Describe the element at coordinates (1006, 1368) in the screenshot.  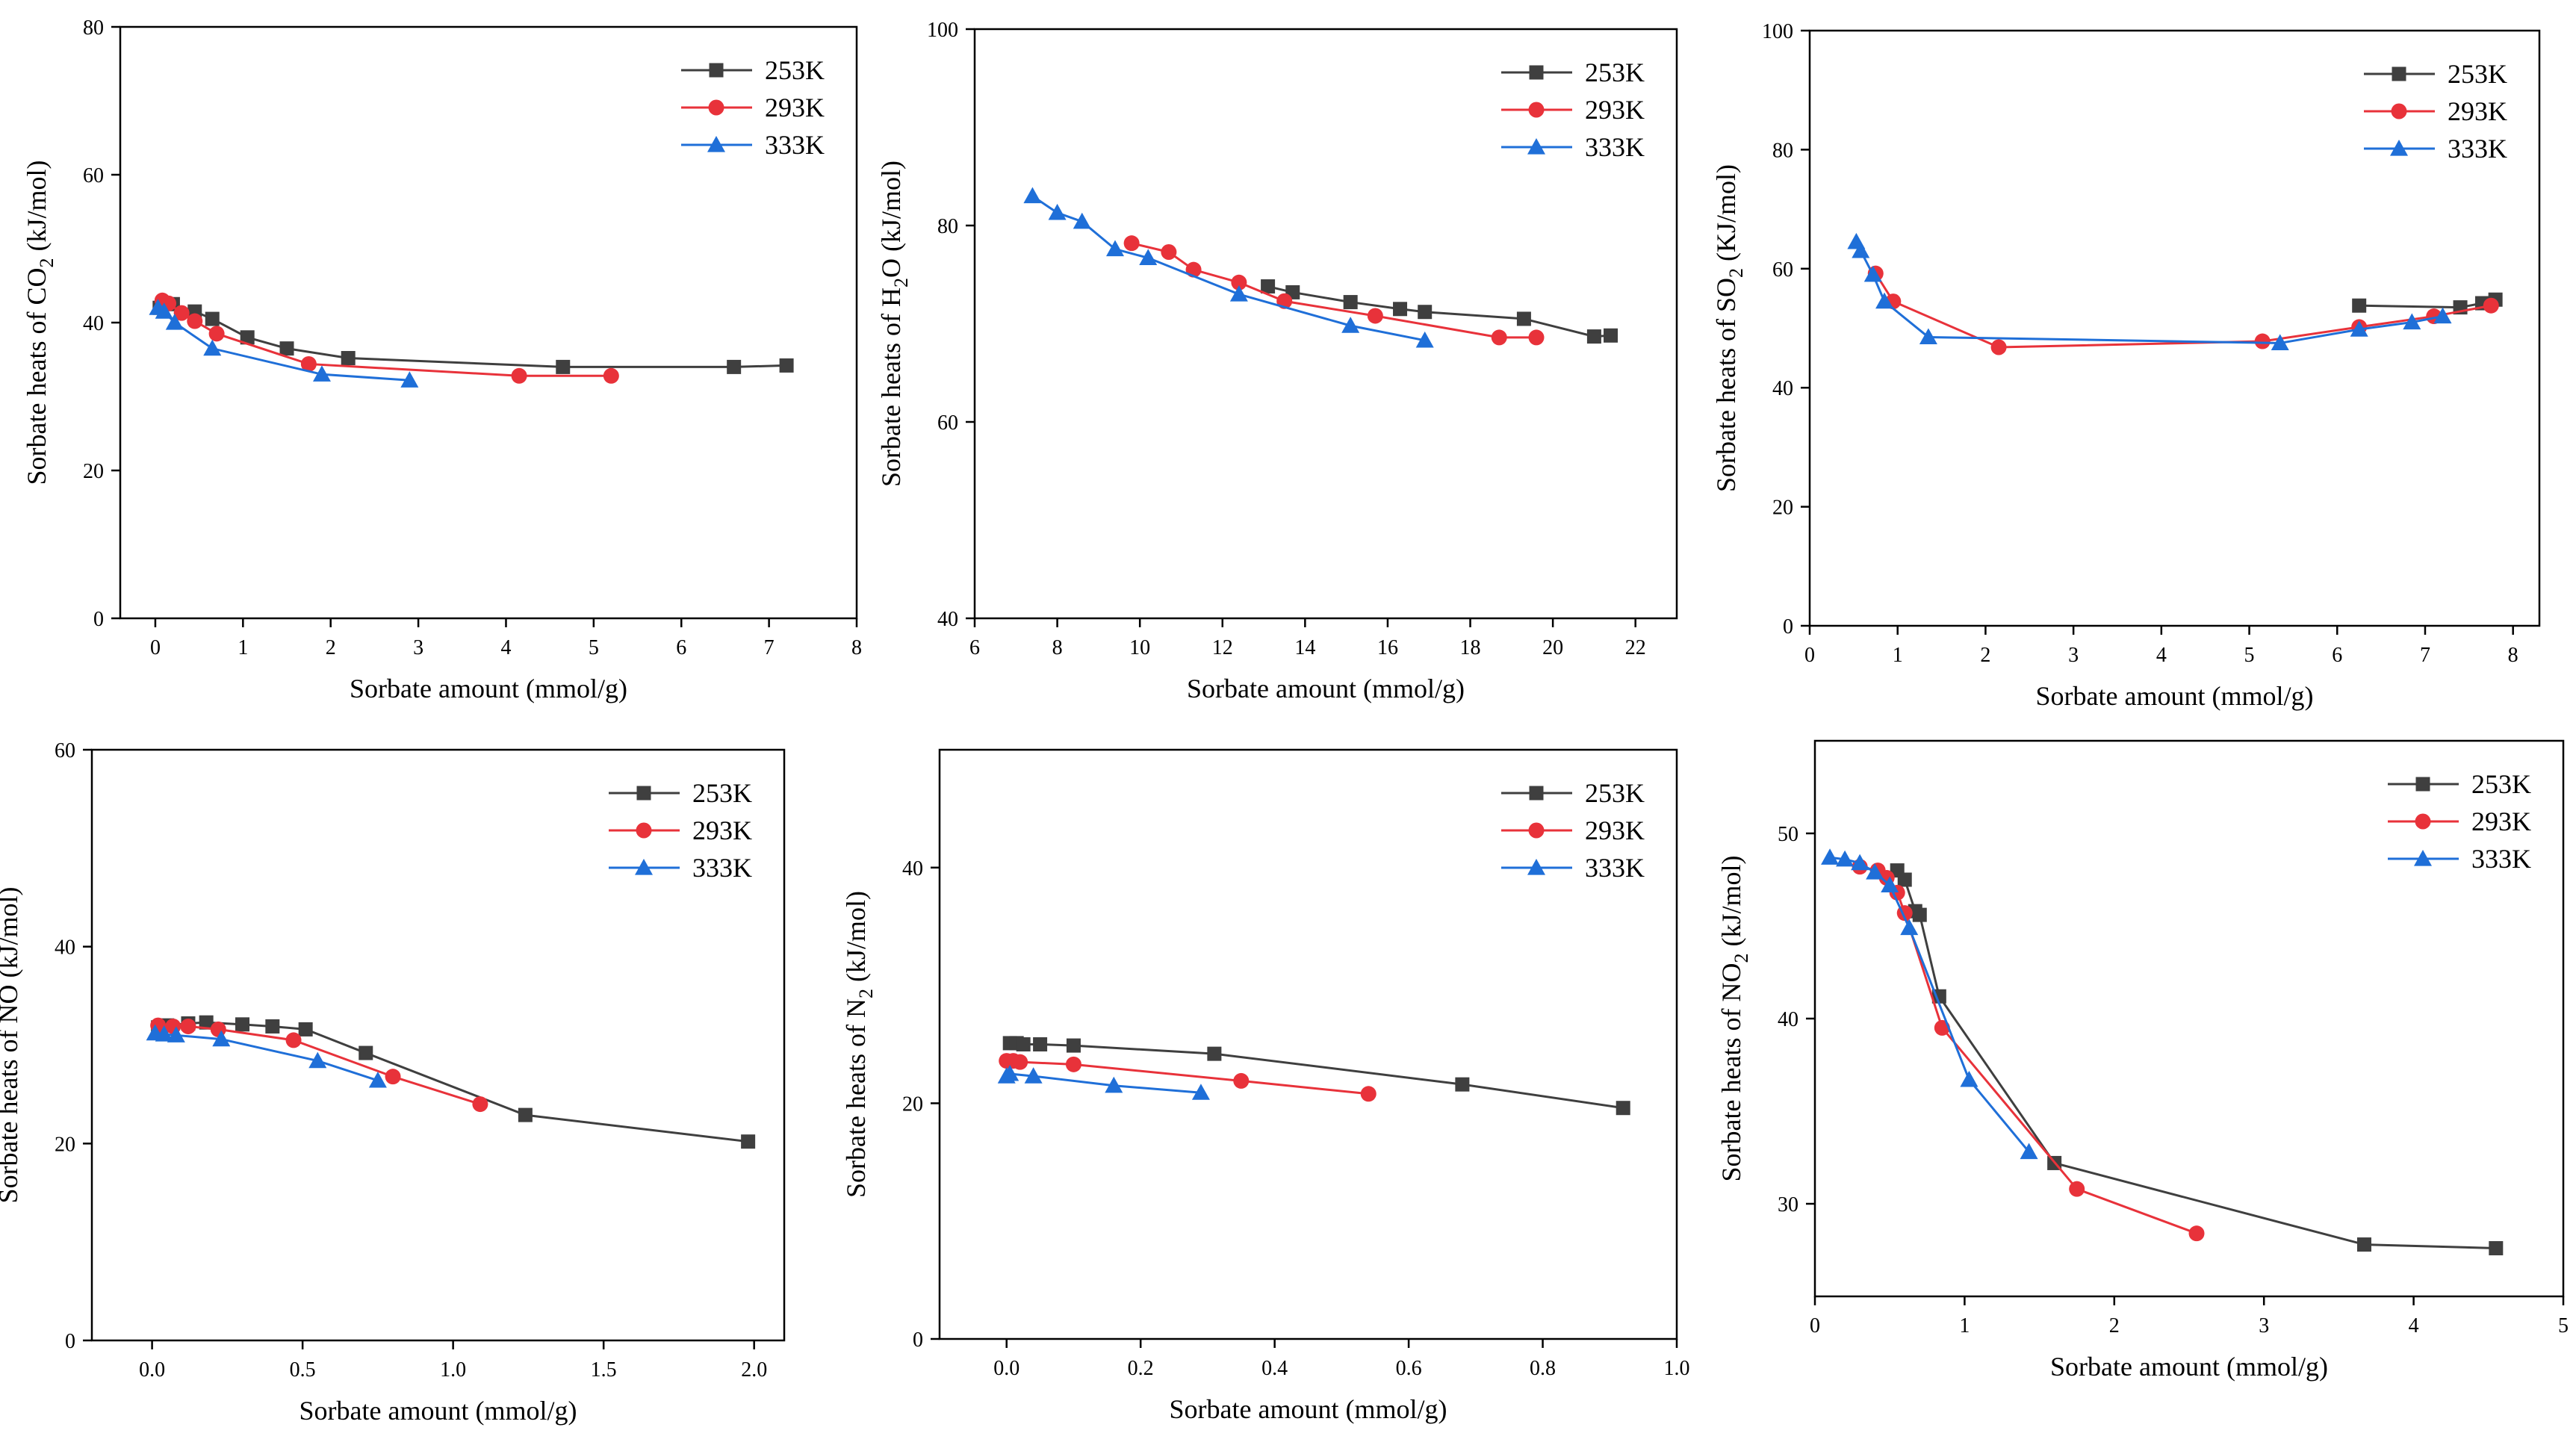
I see `x-tick-label: 0.0` at that location.